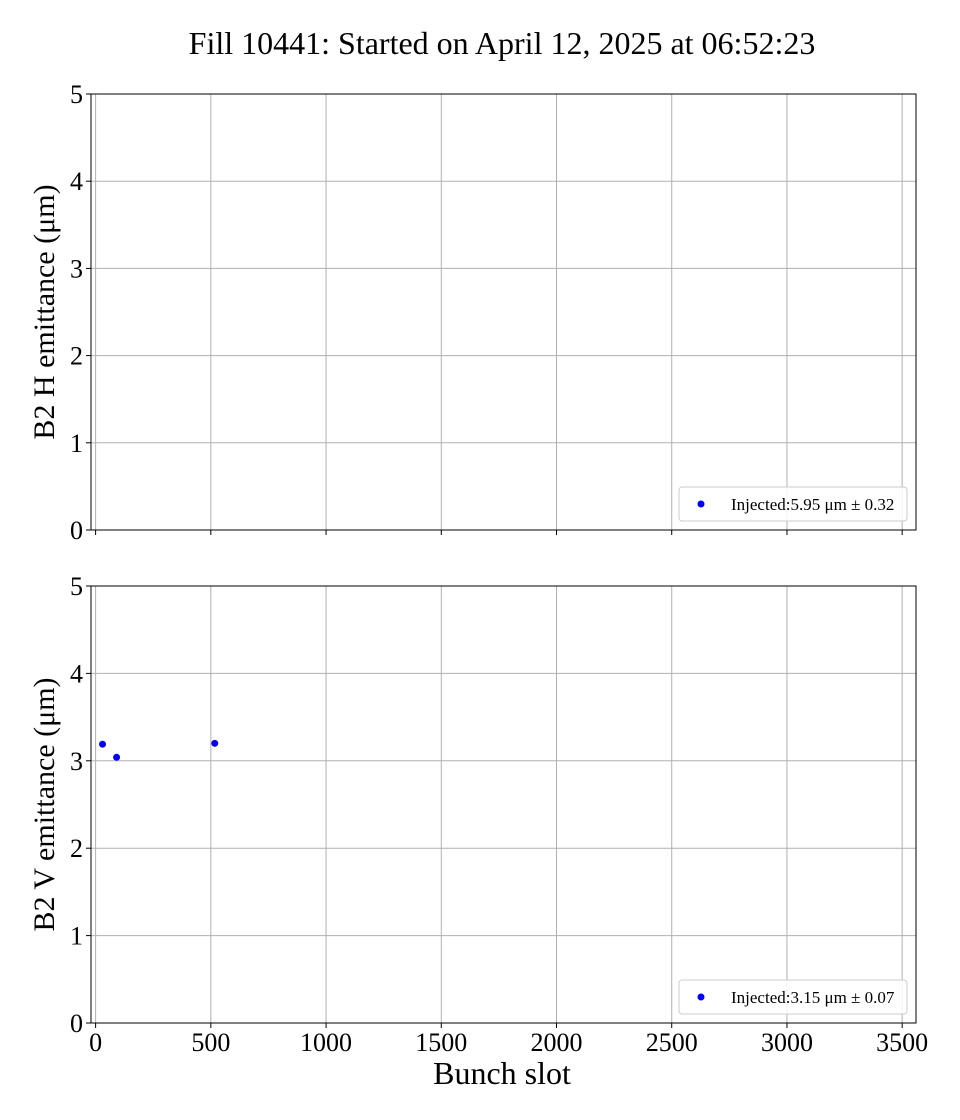  I want to click on x-tick-label: 500, so click(210, 1042).